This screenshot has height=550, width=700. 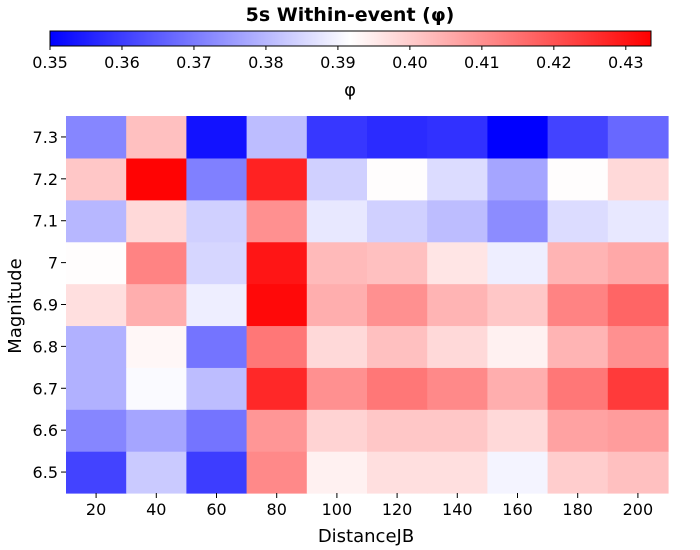 What do you see at coordinates (45, 346) in the screenshot?
I see `y-tick-label: 6.8` at bounding box center [45, 346].